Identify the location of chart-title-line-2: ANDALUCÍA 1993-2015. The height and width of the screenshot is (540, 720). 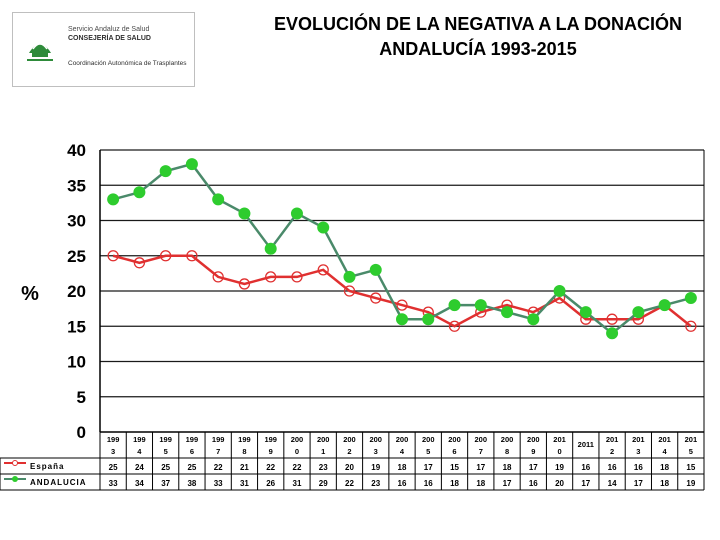
(478, 49).